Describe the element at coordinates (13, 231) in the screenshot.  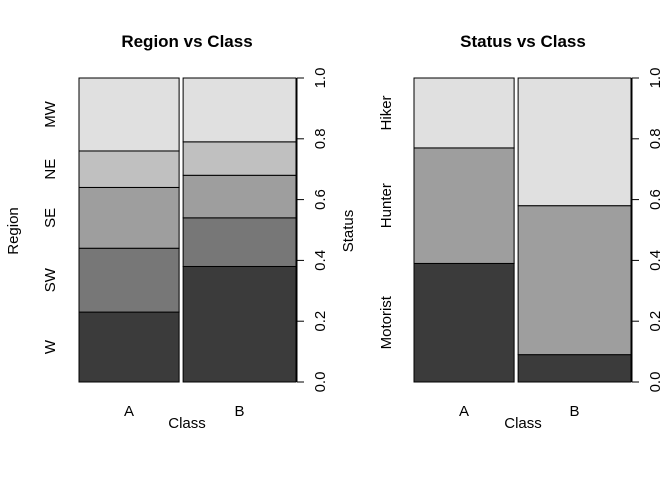
I see `chart-1-ylabel: Region` at that location.